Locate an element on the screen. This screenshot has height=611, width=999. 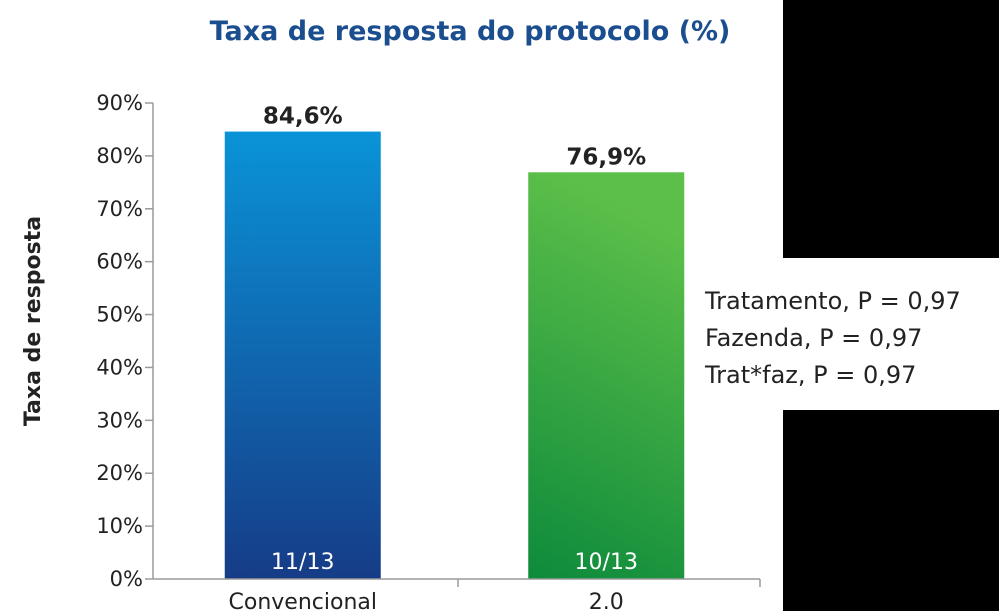
x-tick-label: Convencional is located at coordinates (303, 600).